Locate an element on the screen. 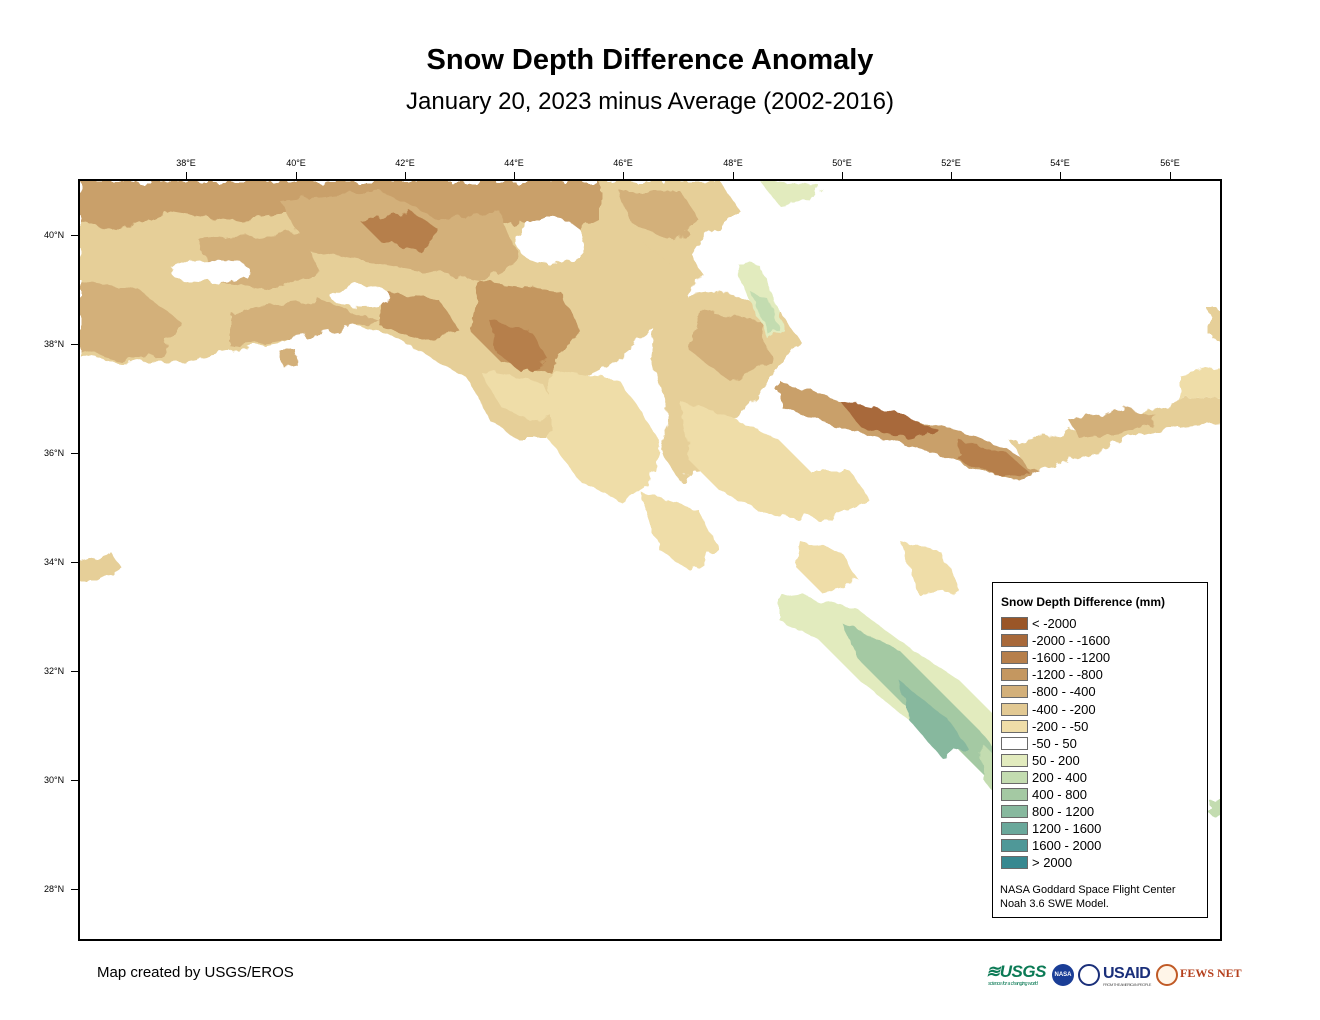 The width and height of the screenshot is (1320, 1020). longitude-label: 44°E is located at coordinates (514, 163).